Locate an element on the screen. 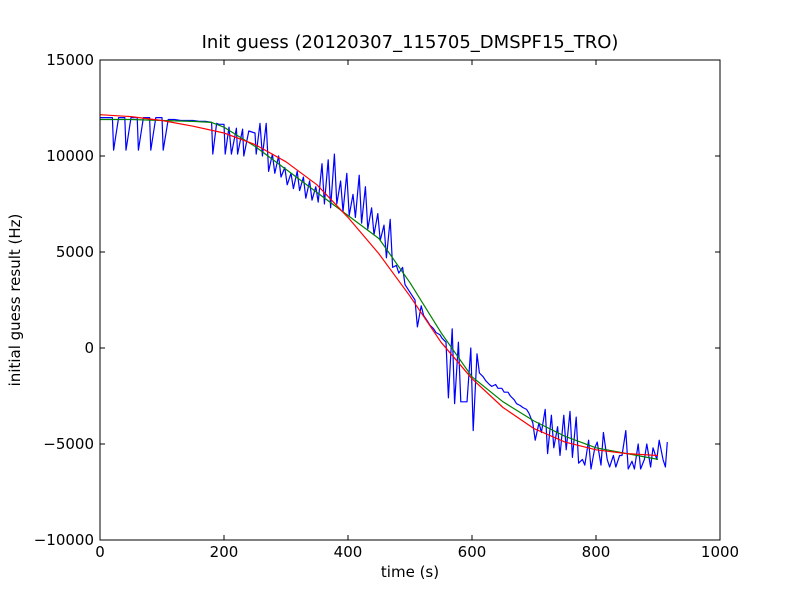  y-tick-label: 15000 is located at coordinates (70, 60).